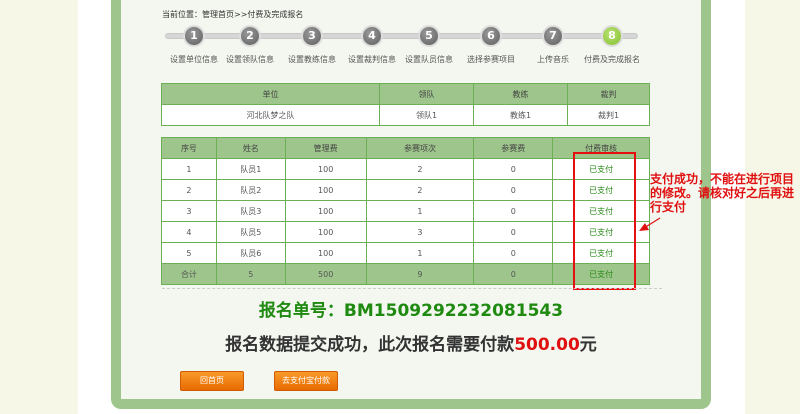 Image resolution: width=800 pixels, height=414 pixels. I want to click on success-message: 报名数据提交成功，此次报名需要付款500.00元, so click(411, 342).